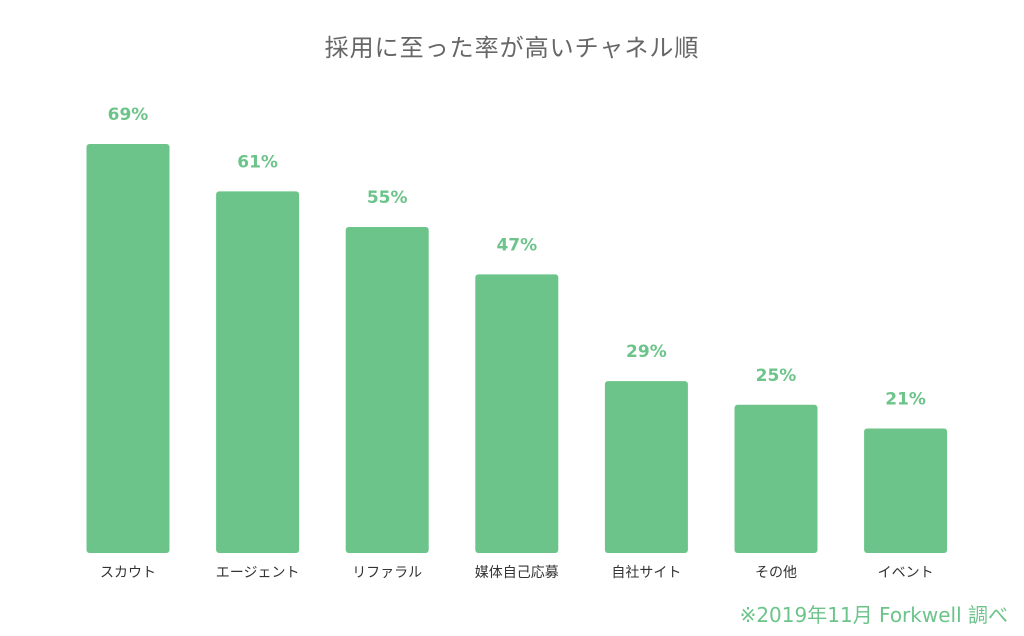  What do you see at coordinates (512, 48) in the screenshot?
I see `chart-title: 採用に至った率が高いチャネル順` at bounding box center [512, 48].